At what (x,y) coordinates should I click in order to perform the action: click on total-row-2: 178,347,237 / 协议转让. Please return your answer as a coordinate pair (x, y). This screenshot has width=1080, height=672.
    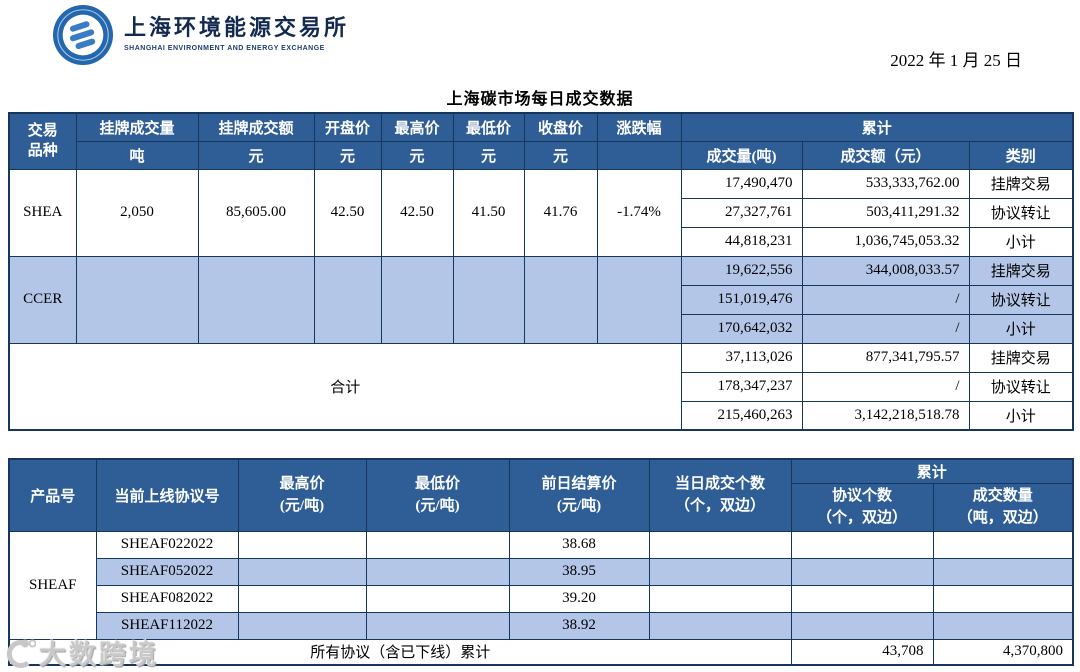
    Looking at the image, I should click on (541, 386).